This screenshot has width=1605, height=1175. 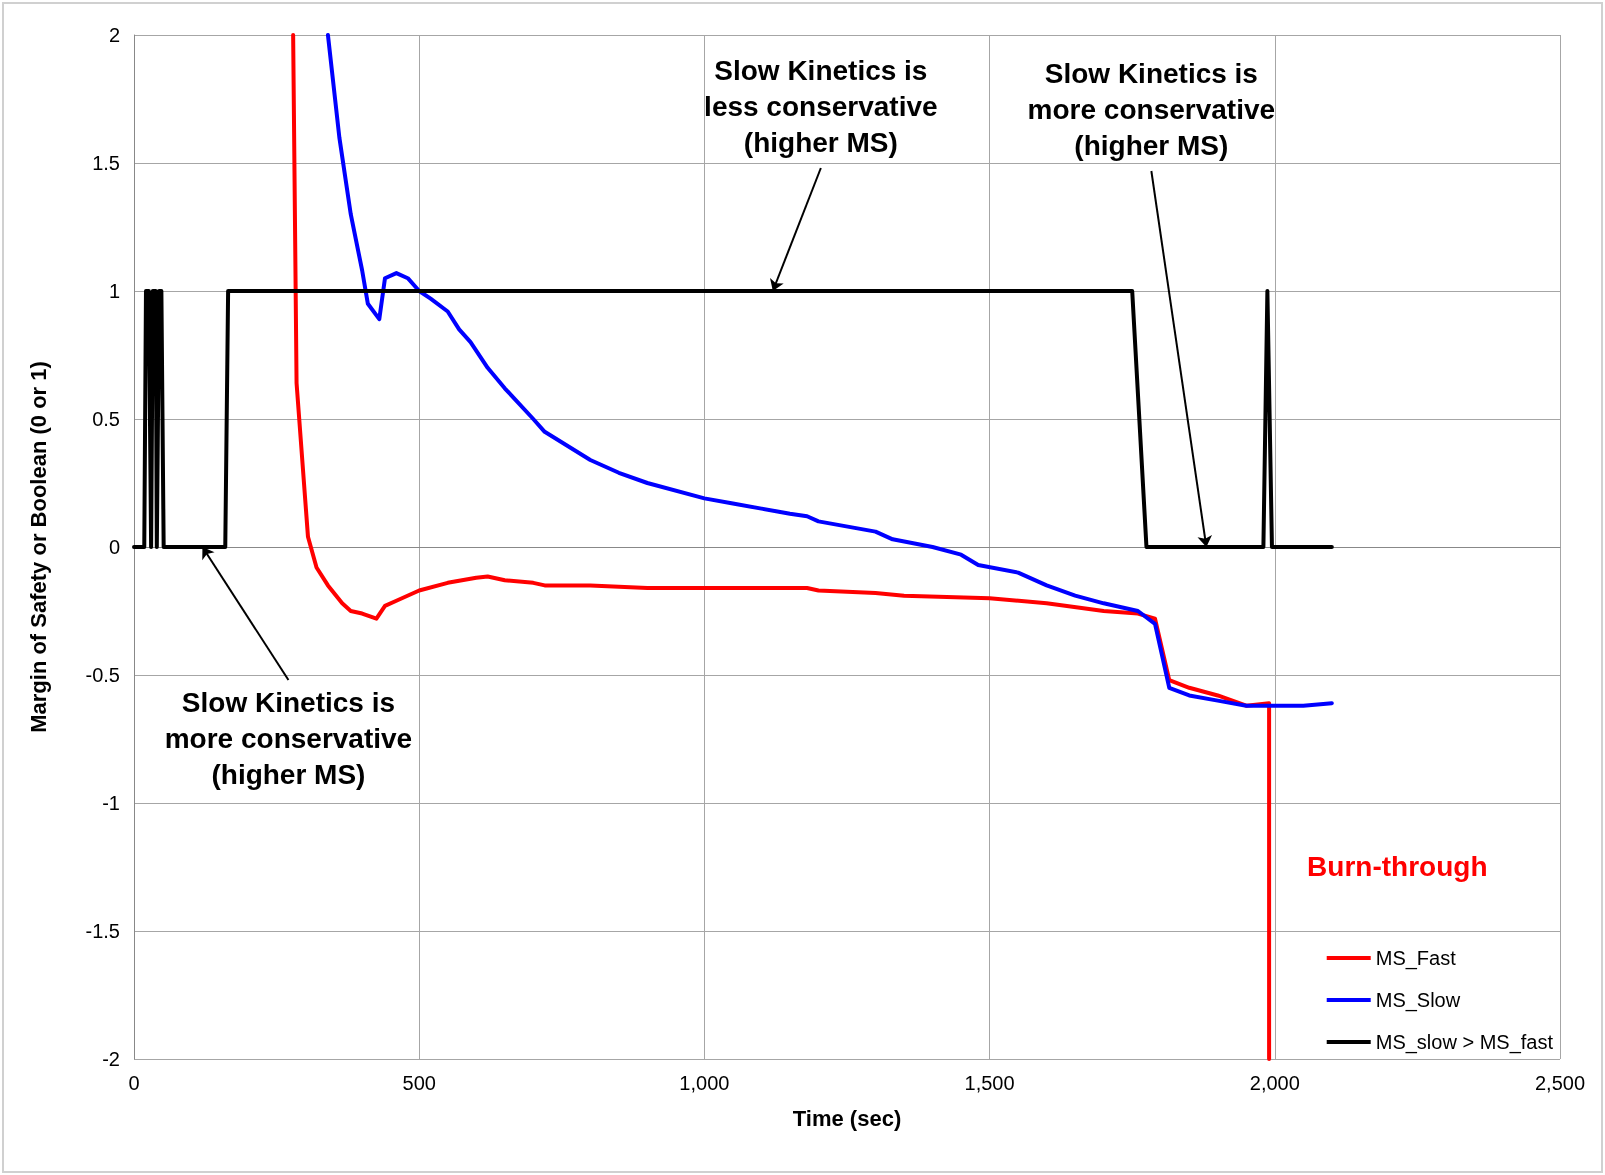 I want to click on x-axis-title: Time (sec), so click(x=847, y=1118).